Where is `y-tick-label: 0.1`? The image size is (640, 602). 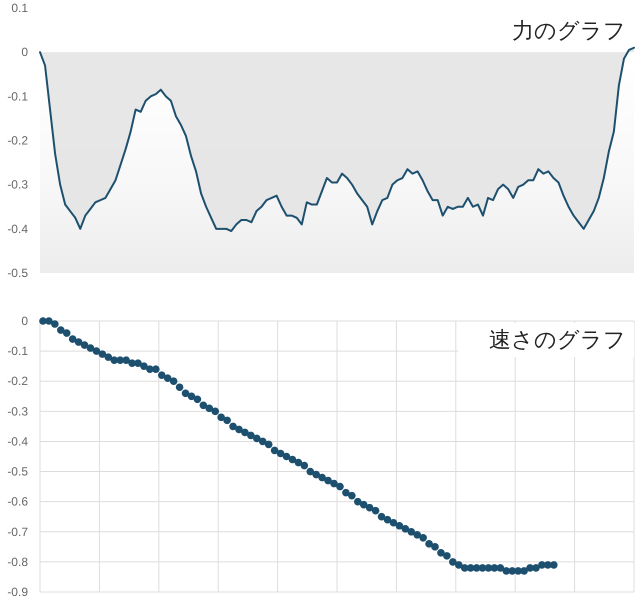
y-tick-label: 0.1 is located at coordinates (19, 8).